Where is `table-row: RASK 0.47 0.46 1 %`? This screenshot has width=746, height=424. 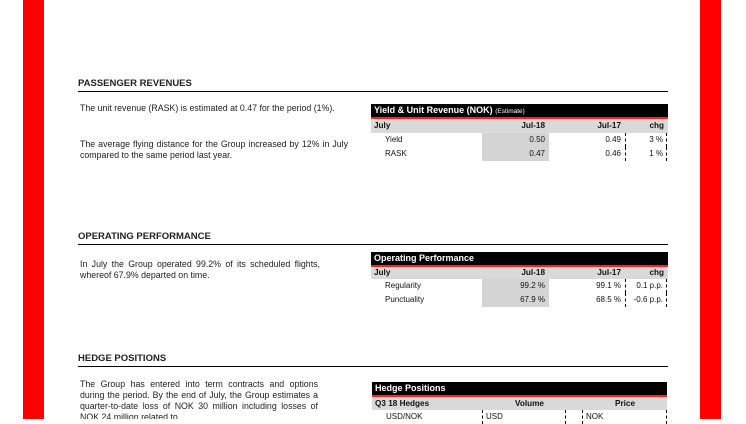 table-row: RASK 0.47 0.46 1 % is located at coordinates (519, 154).